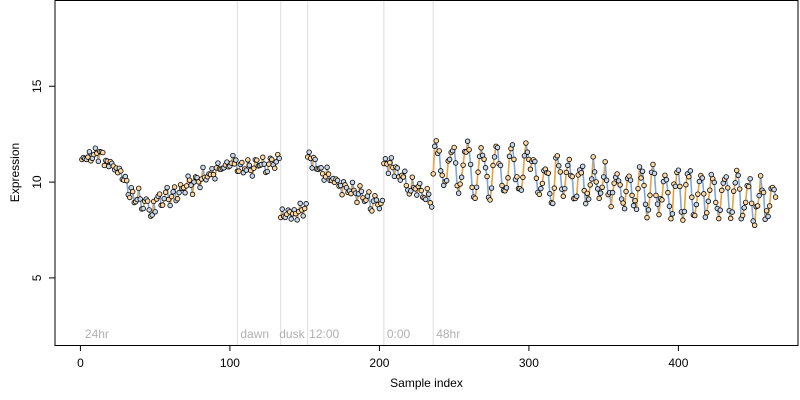 This screenshot has height=400, width=800. I want to click on x-tick-label: 300, so click(529, 363).